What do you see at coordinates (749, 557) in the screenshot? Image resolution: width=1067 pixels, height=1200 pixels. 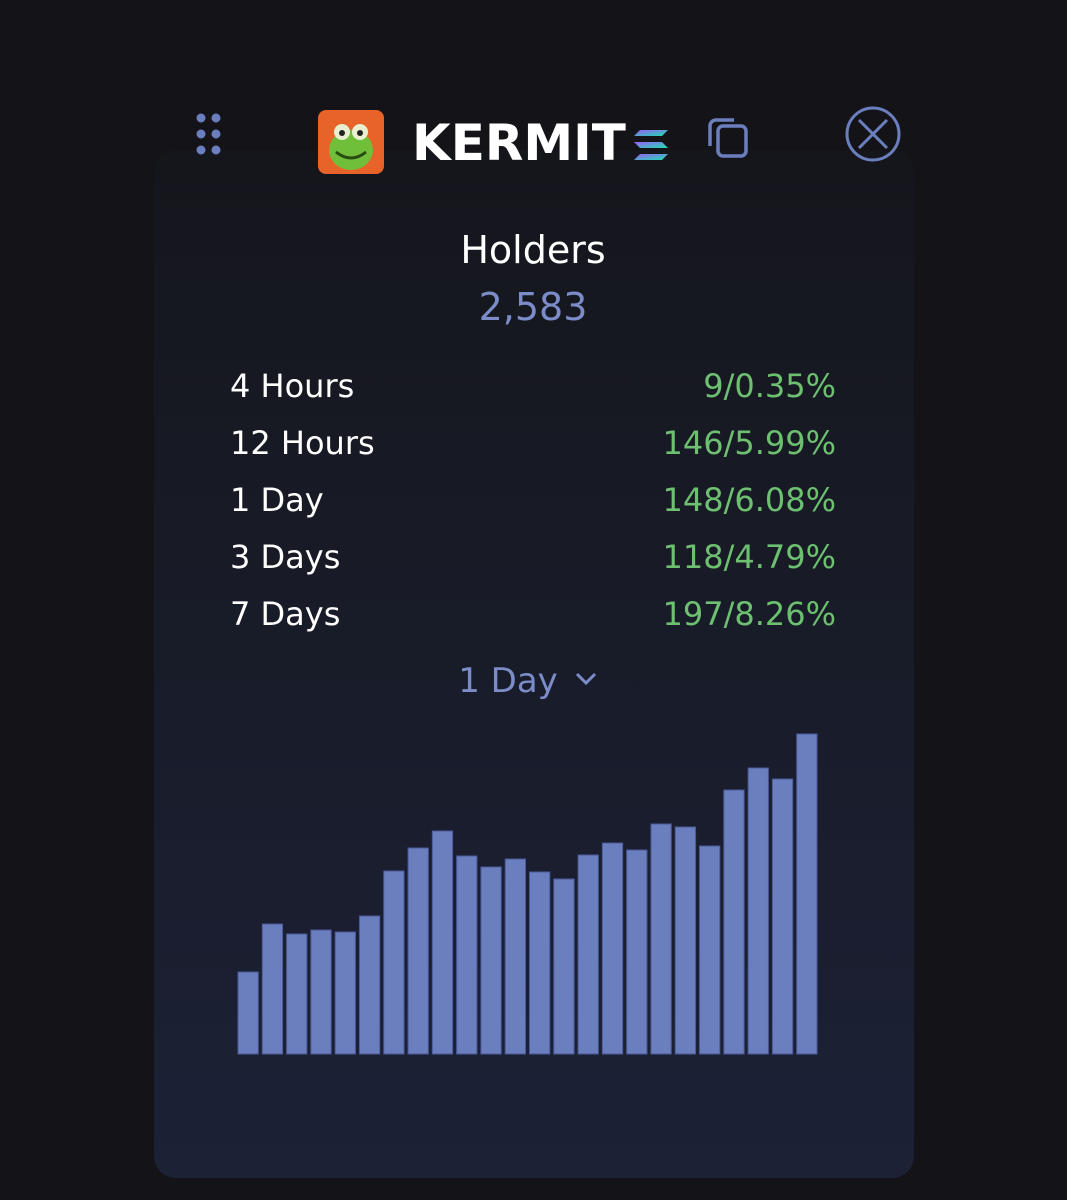 I see `period-change: 118/4.79%` at bounding box center [749, 557].